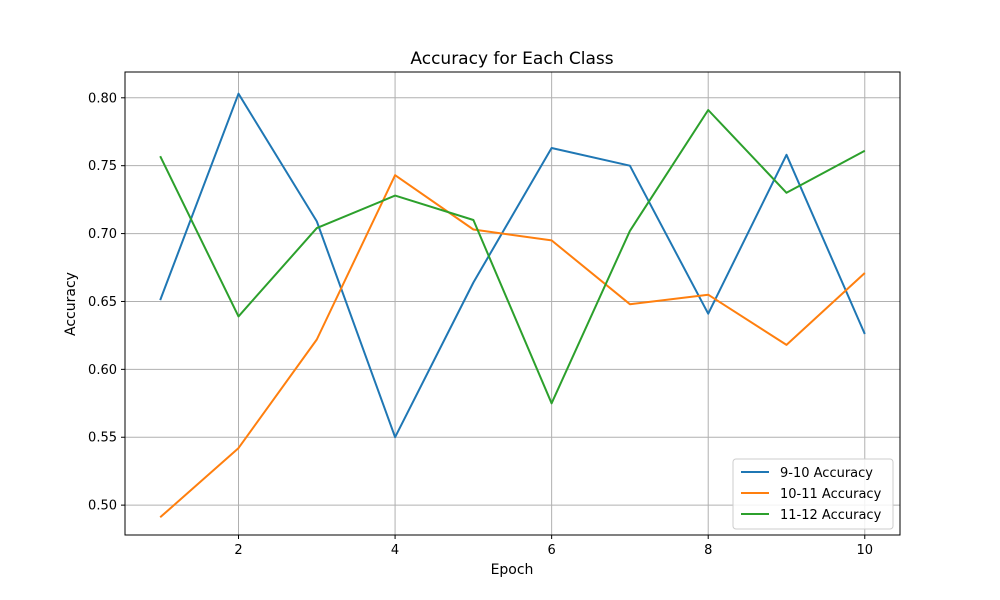 The width and height of the screenshot is (1000, 600). What do you see at coordinates (102, 234) in the screenshot?
I see `y-tick-label: 0.70` at bounding box center [102, 234].